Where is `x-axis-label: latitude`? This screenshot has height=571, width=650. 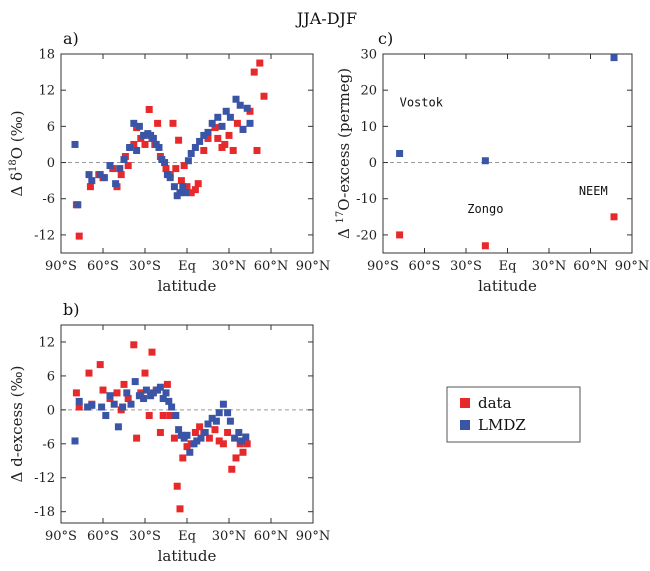
x-axis-label: latitude is located at coordinates (187, 556).